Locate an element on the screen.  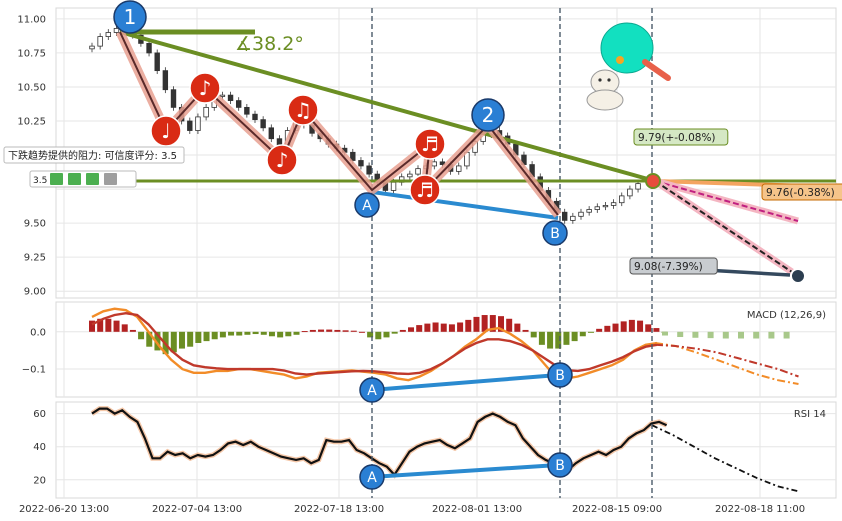
current-price-dot is located at coordinates (653, 181).